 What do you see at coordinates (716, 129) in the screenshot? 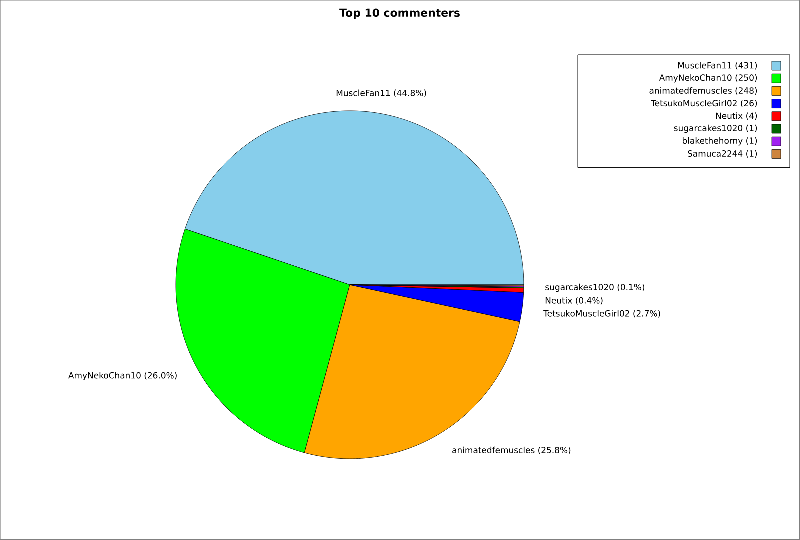
I see `legend-label: sugarcakes1020 (1)` at bounding box center [716, 129].